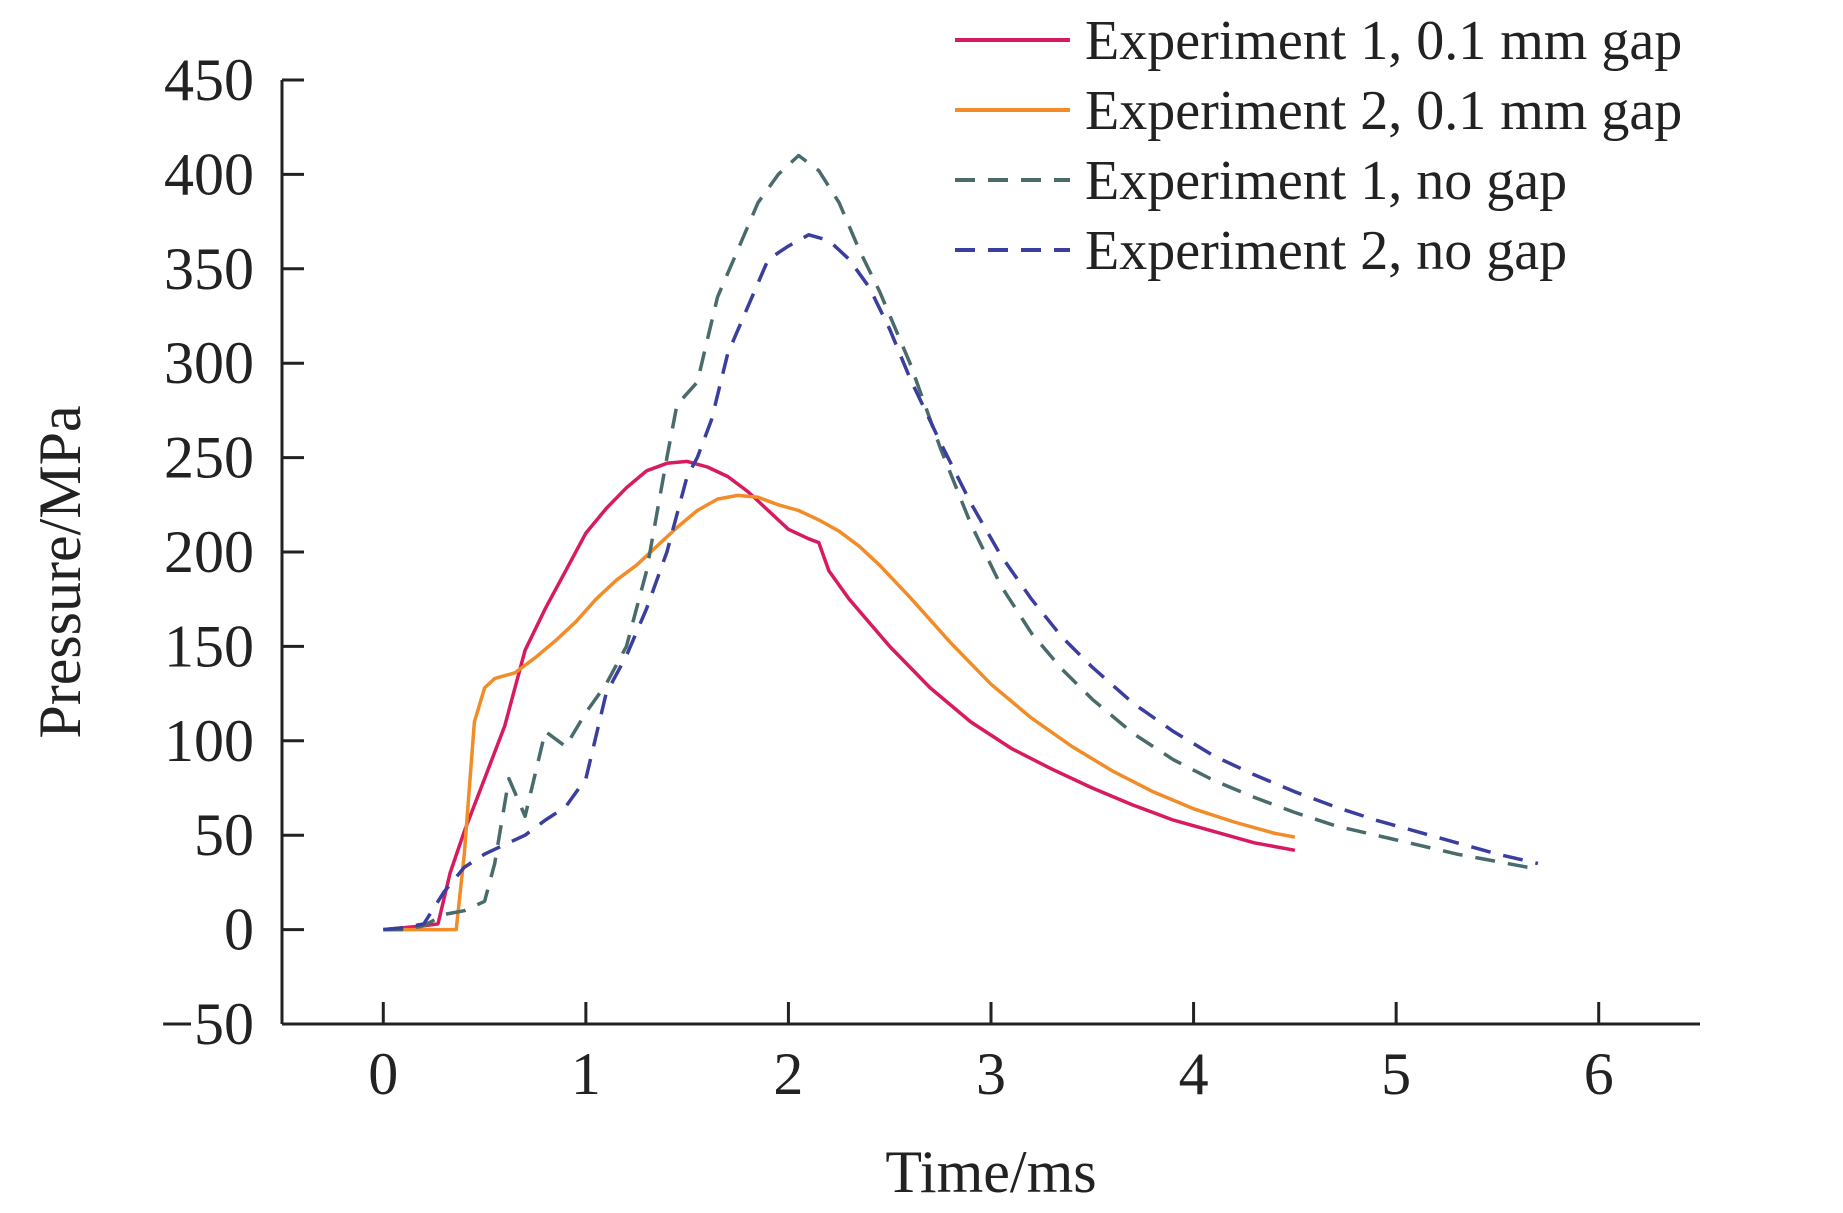 The height and width of the screenshot is (1213, 1843). I want to click on legend-label: Experiment 2, 0.1 mm gap, so click(1383, 111).